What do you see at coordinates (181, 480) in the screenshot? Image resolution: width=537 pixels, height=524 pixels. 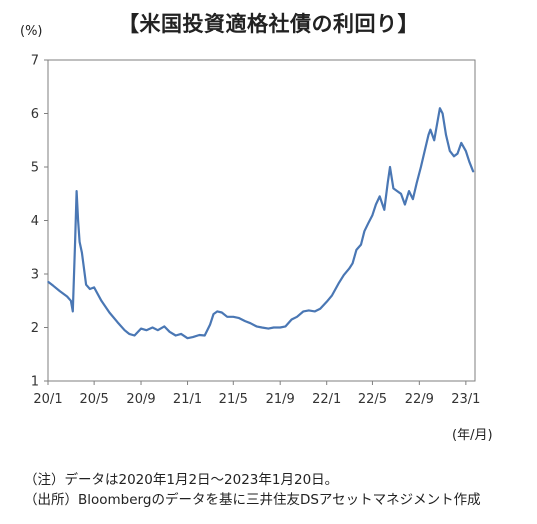 I see `note-period: （注）データは2020年1月2日～2023年1月20日。` at bounding box center [181, 480].